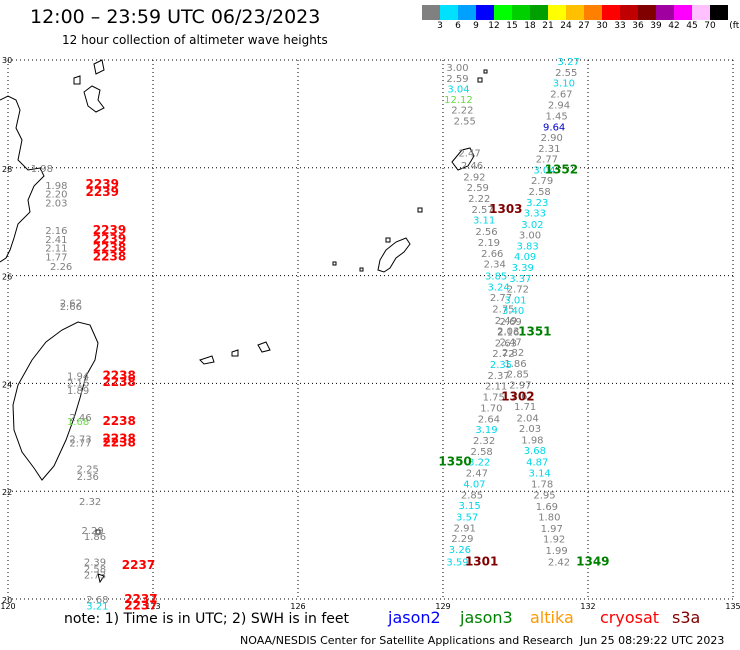  I want to click on footer-generated: Jun 25 08:29:22 UTC 2023, so click(652, 640).